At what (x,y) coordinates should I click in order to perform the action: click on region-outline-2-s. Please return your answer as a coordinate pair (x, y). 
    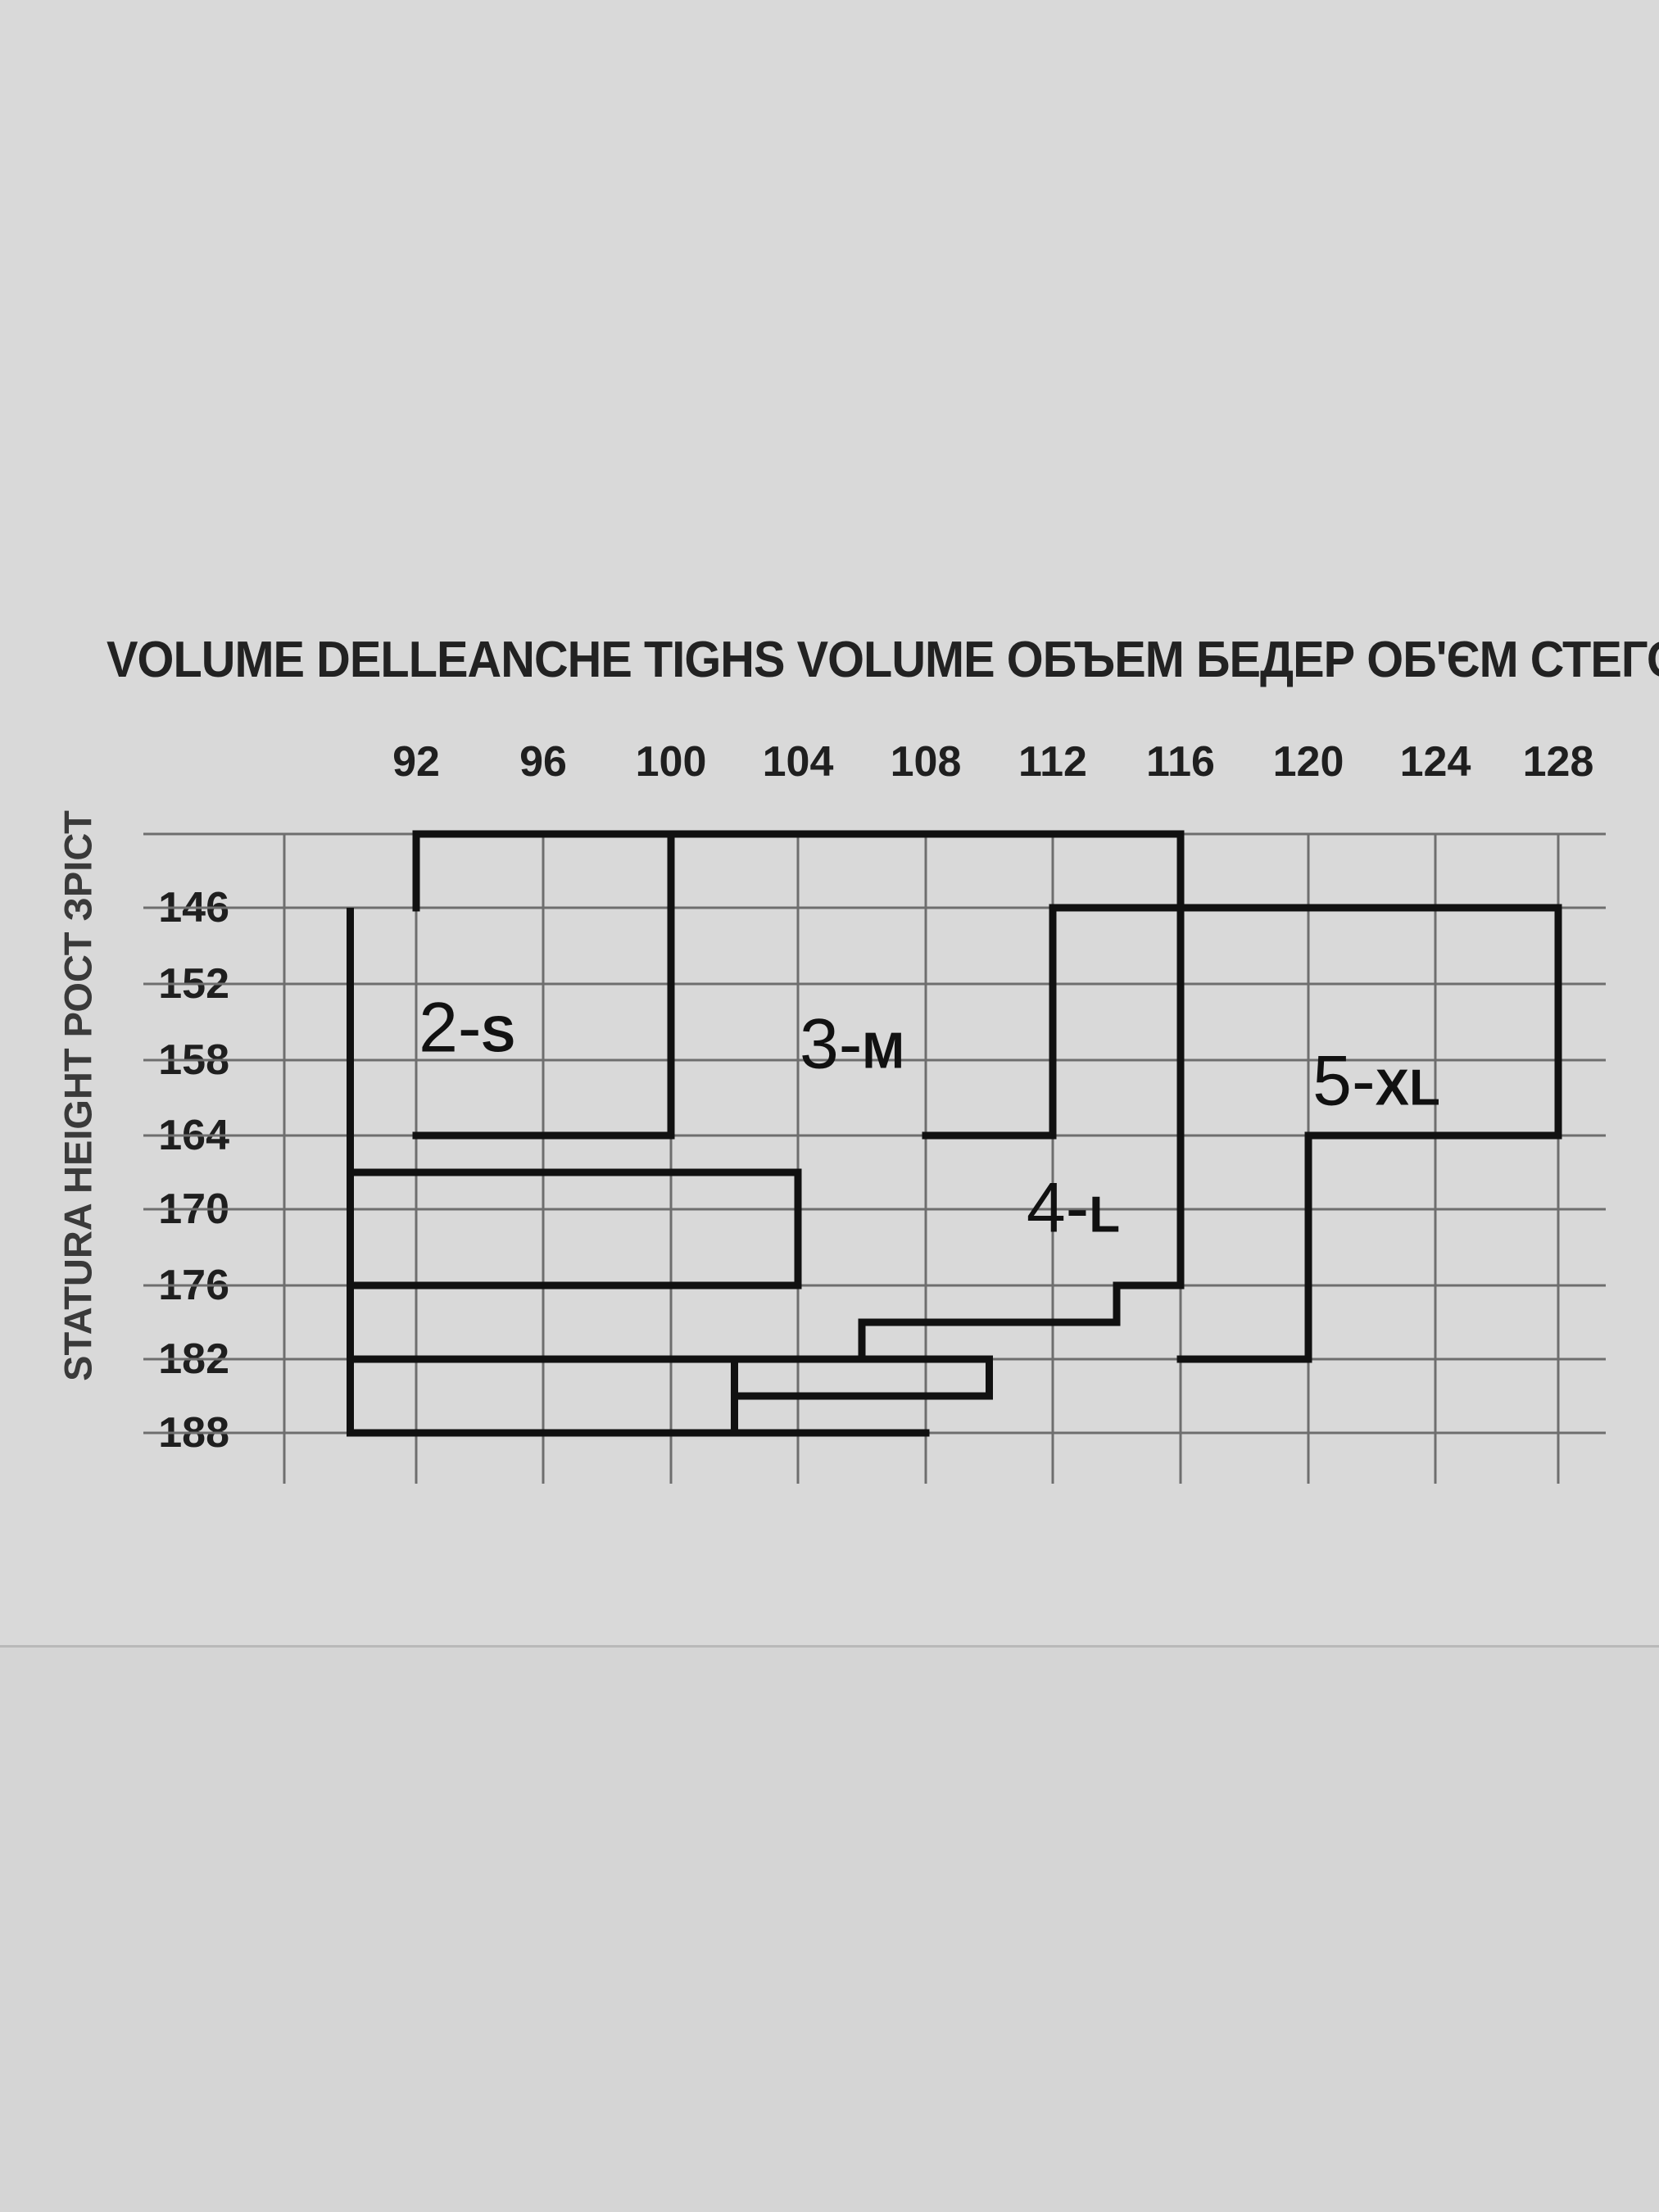
    Looking at the image, I should click on (574, 1172).